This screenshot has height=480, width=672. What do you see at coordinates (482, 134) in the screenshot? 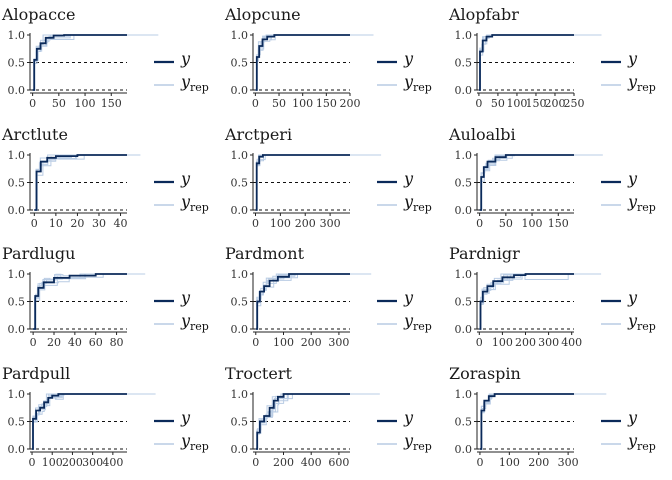
I see `panel-title: Auloalbi` at bounding box center [482, 134].